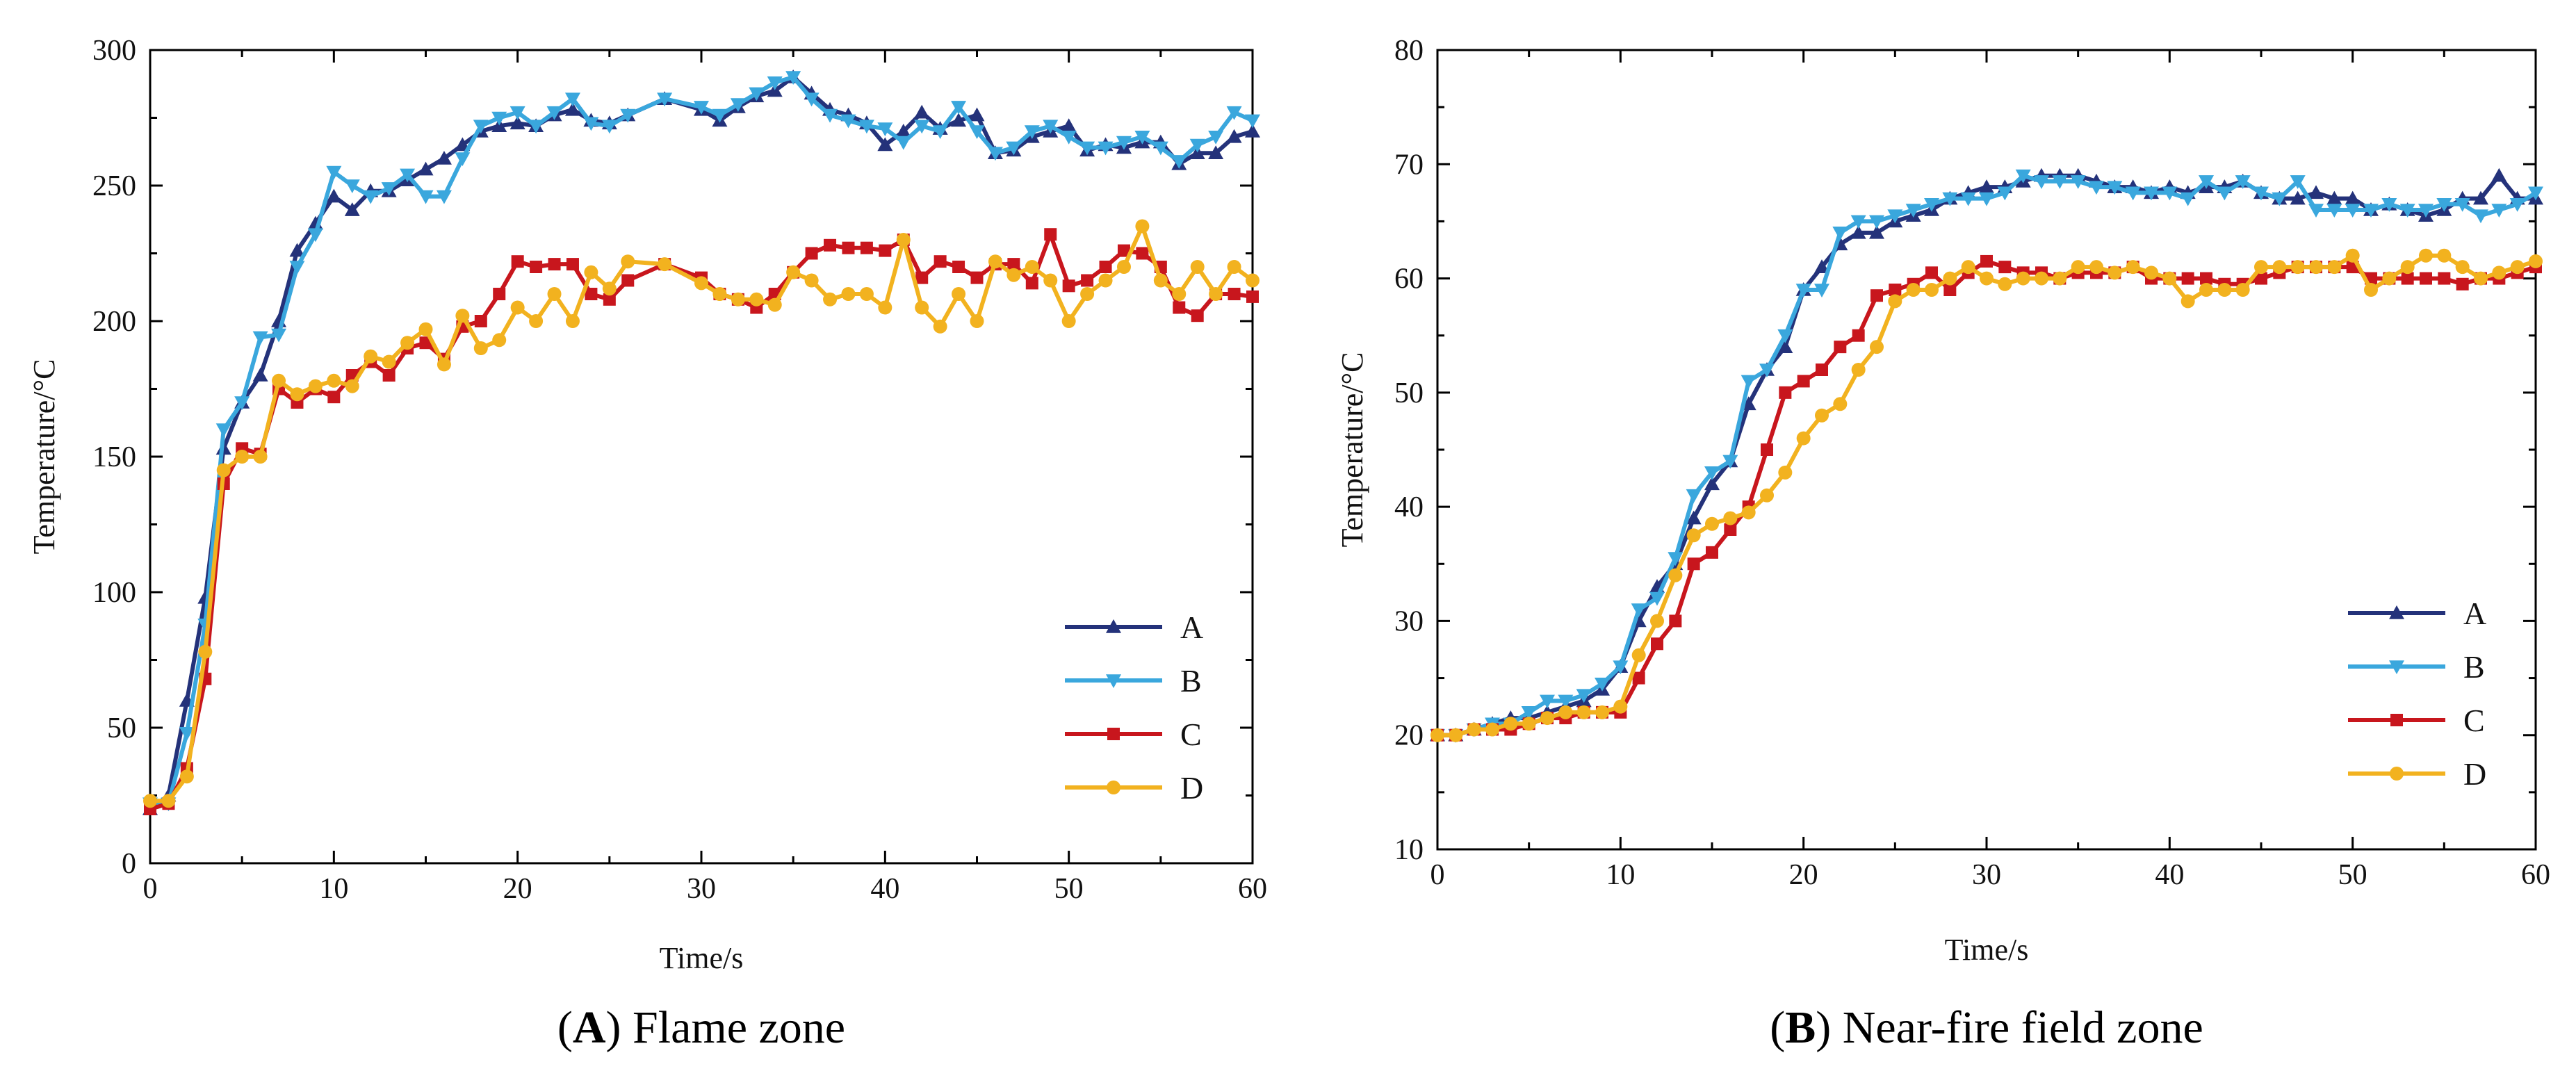 Image resolution: width=2576 pixels, height=1078 pixels. What do you see at coordinates (114, 593) in the screenshot?
I see `y-tick-label: 100` at bounding box center [114, 593].